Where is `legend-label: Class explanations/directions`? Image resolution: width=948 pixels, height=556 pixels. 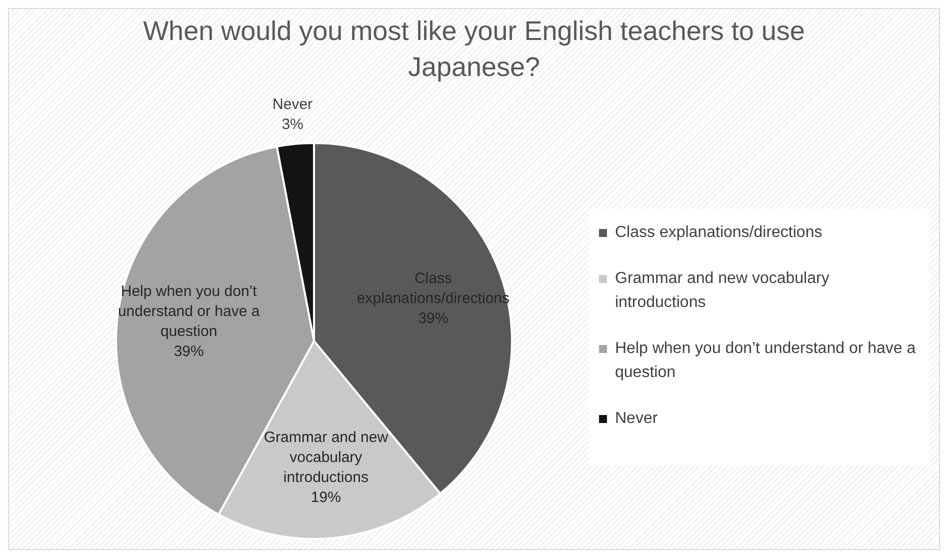
legend-label: Class explanations/directions is located at coordinates (718, 233).